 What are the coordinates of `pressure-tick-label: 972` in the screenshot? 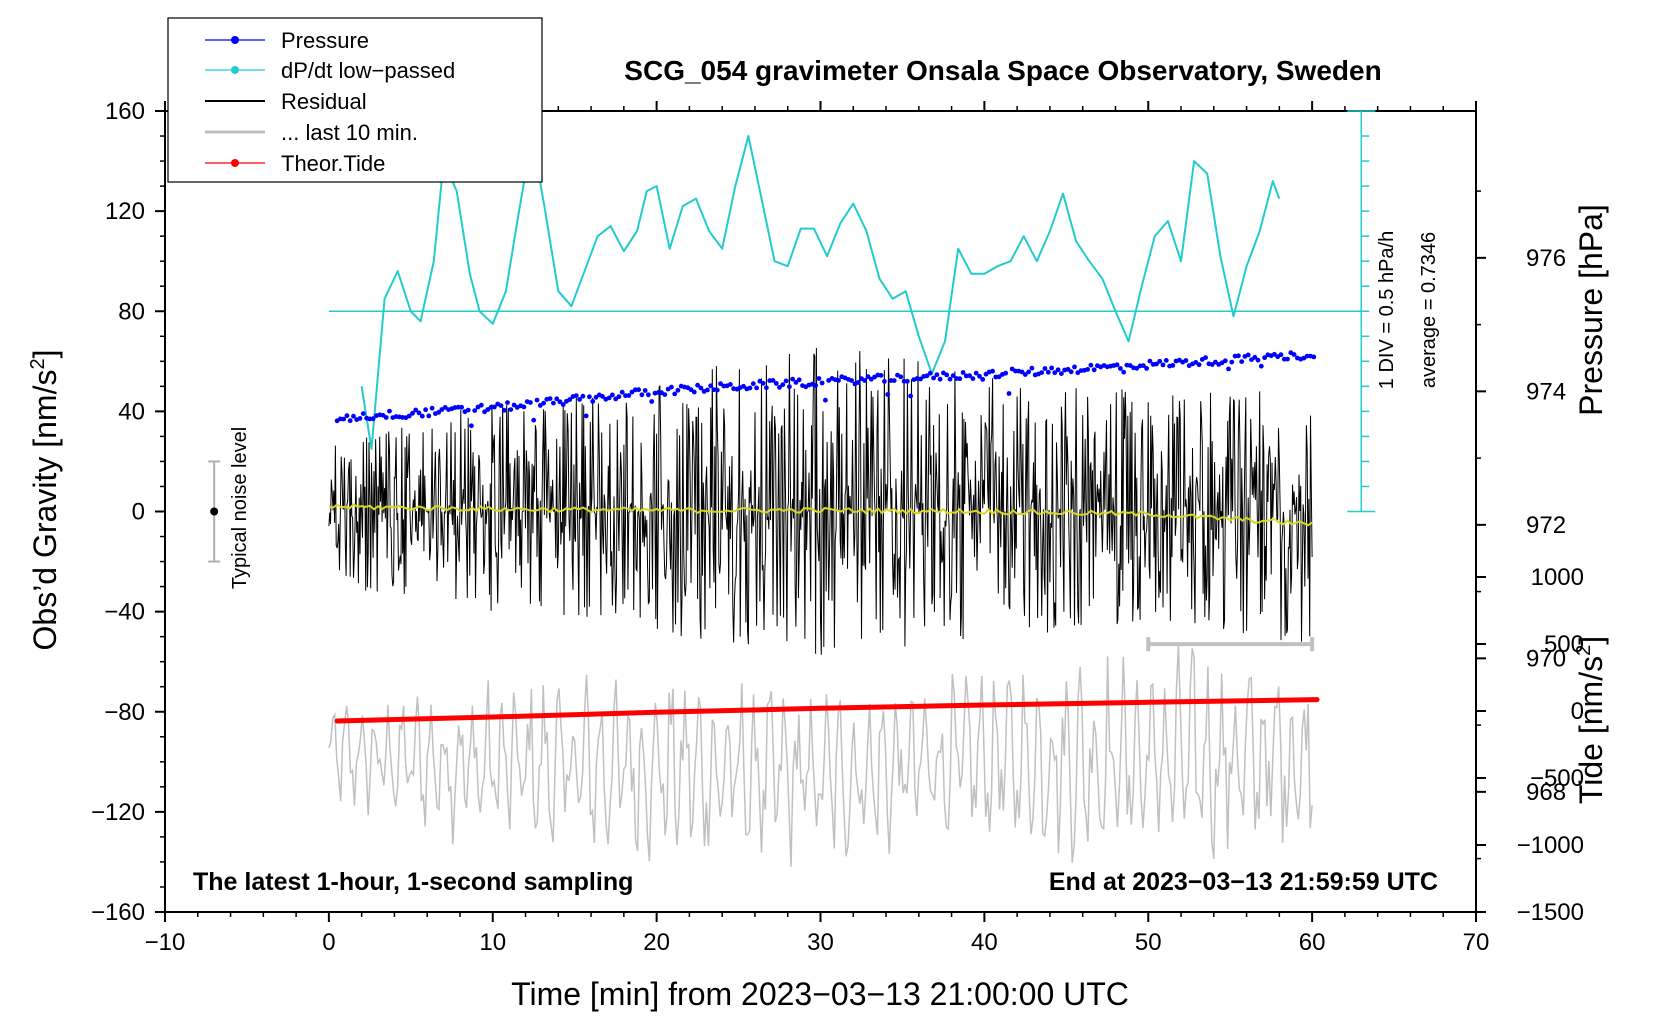 It's located at (1546, 525).